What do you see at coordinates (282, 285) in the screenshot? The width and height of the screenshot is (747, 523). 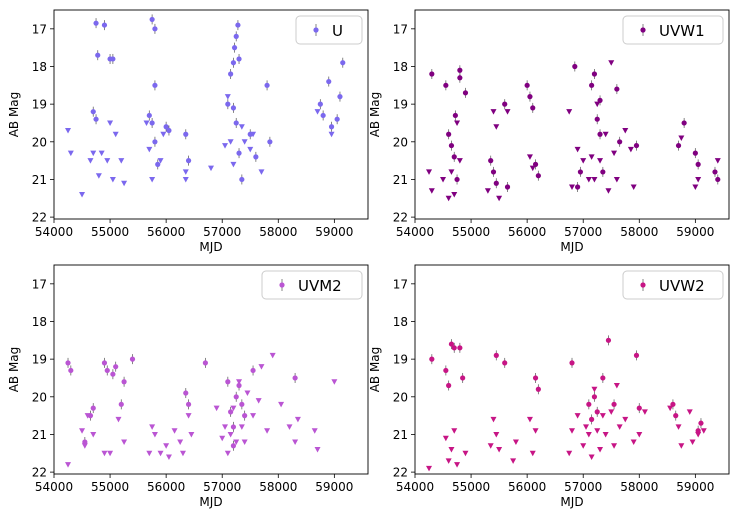 I see `legend-marker` at bounding box center [282, 285].